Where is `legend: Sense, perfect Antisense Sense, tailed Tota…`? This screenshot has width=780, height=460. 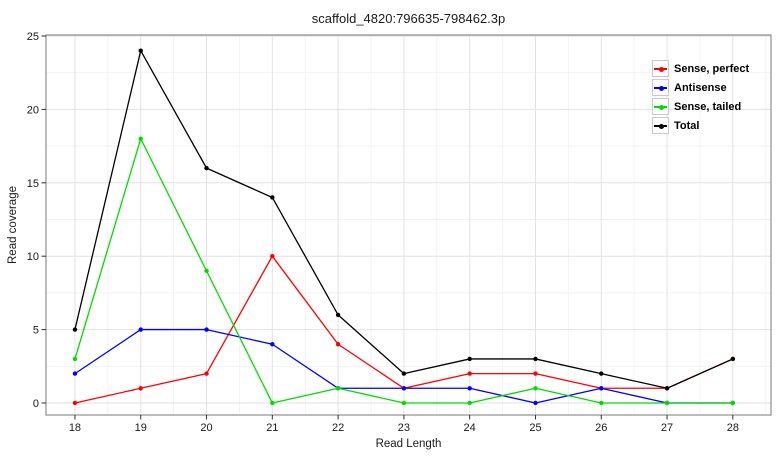
legend: Sense, perfect Antisense Sense, tailed Tota… is located at coordinates (700, 98).